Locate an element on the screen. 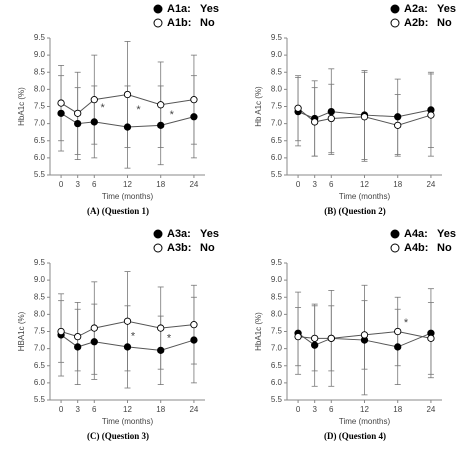 The width and height of the screenshot is (474, 450). legend-name: A2b: is located at coordinates (416, 23).